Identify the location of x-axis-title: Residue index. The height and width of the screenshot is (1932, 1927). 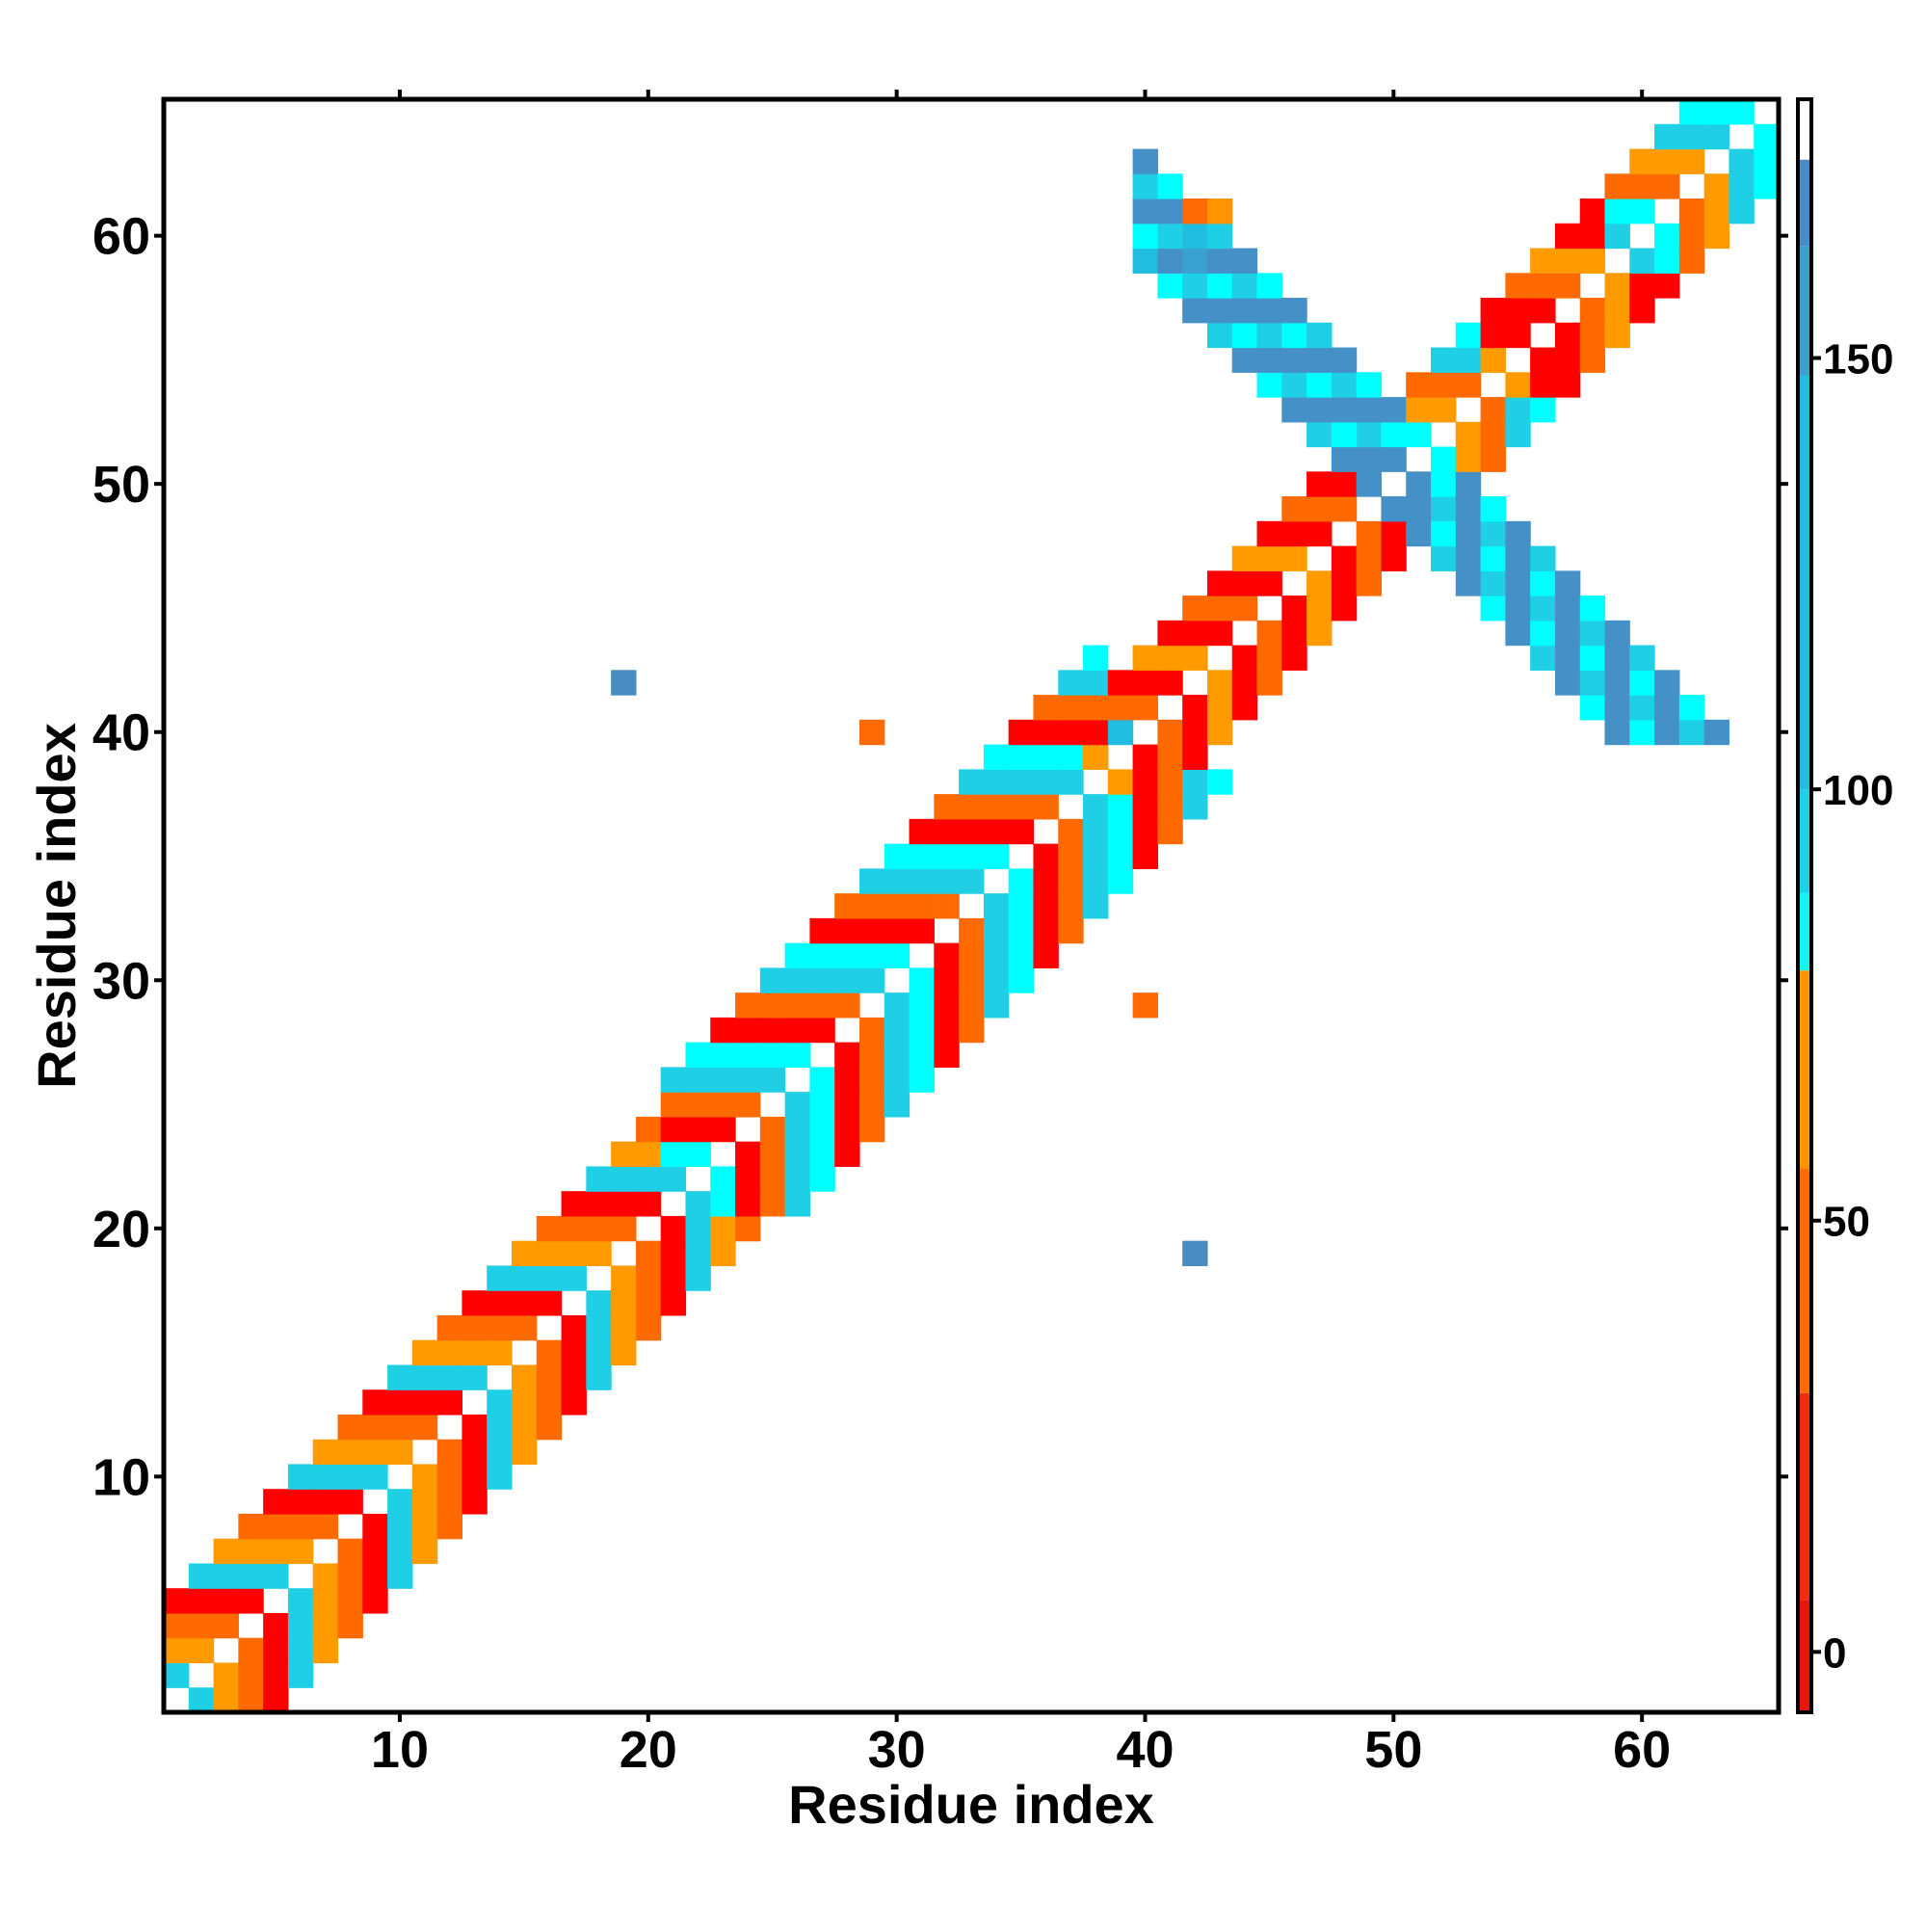
(971, 1804).